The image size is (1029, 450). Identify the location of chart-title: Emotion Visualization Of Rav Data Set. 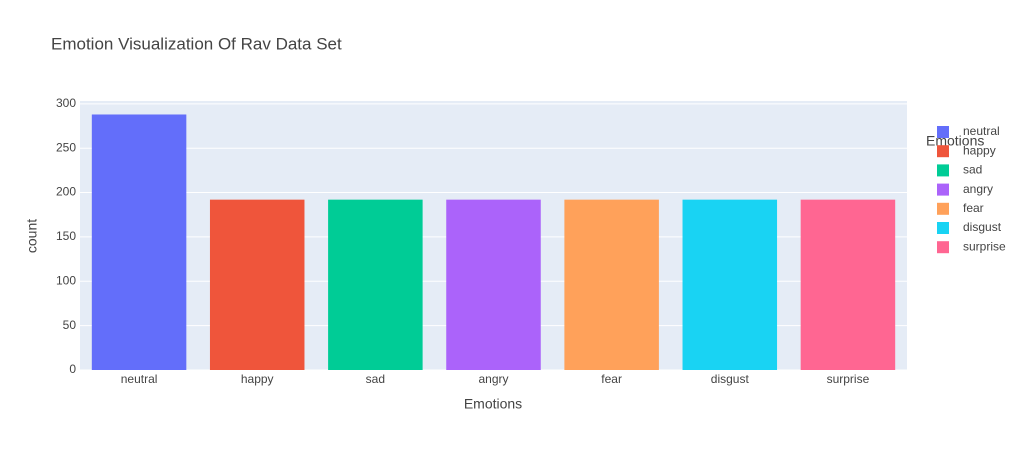
(196, 43).